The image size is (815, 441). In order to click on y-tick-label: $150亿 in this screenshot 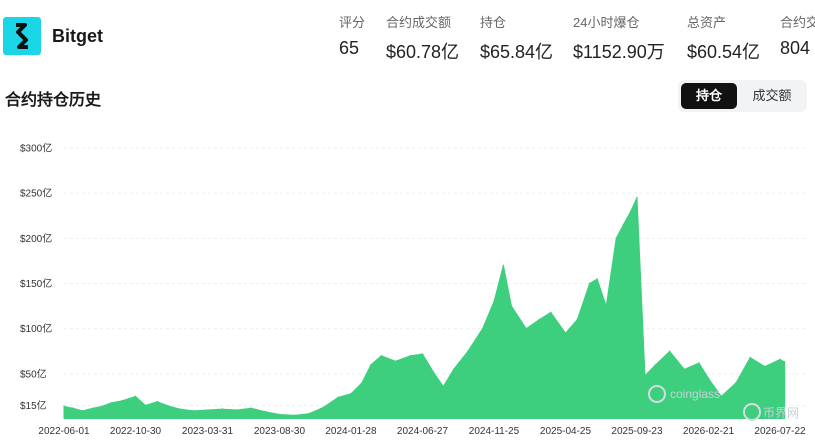, I will do `click(36, 283)`.